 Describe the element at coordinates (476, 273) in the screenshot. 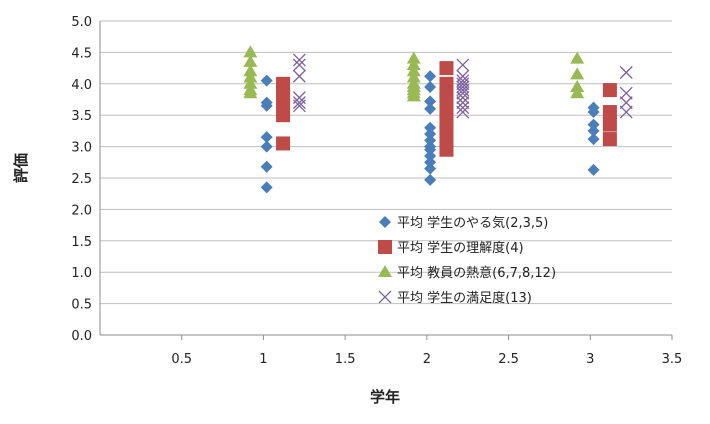

I see `legend-label: 平均 教員の熱意(6,7,8,12)` at that location.